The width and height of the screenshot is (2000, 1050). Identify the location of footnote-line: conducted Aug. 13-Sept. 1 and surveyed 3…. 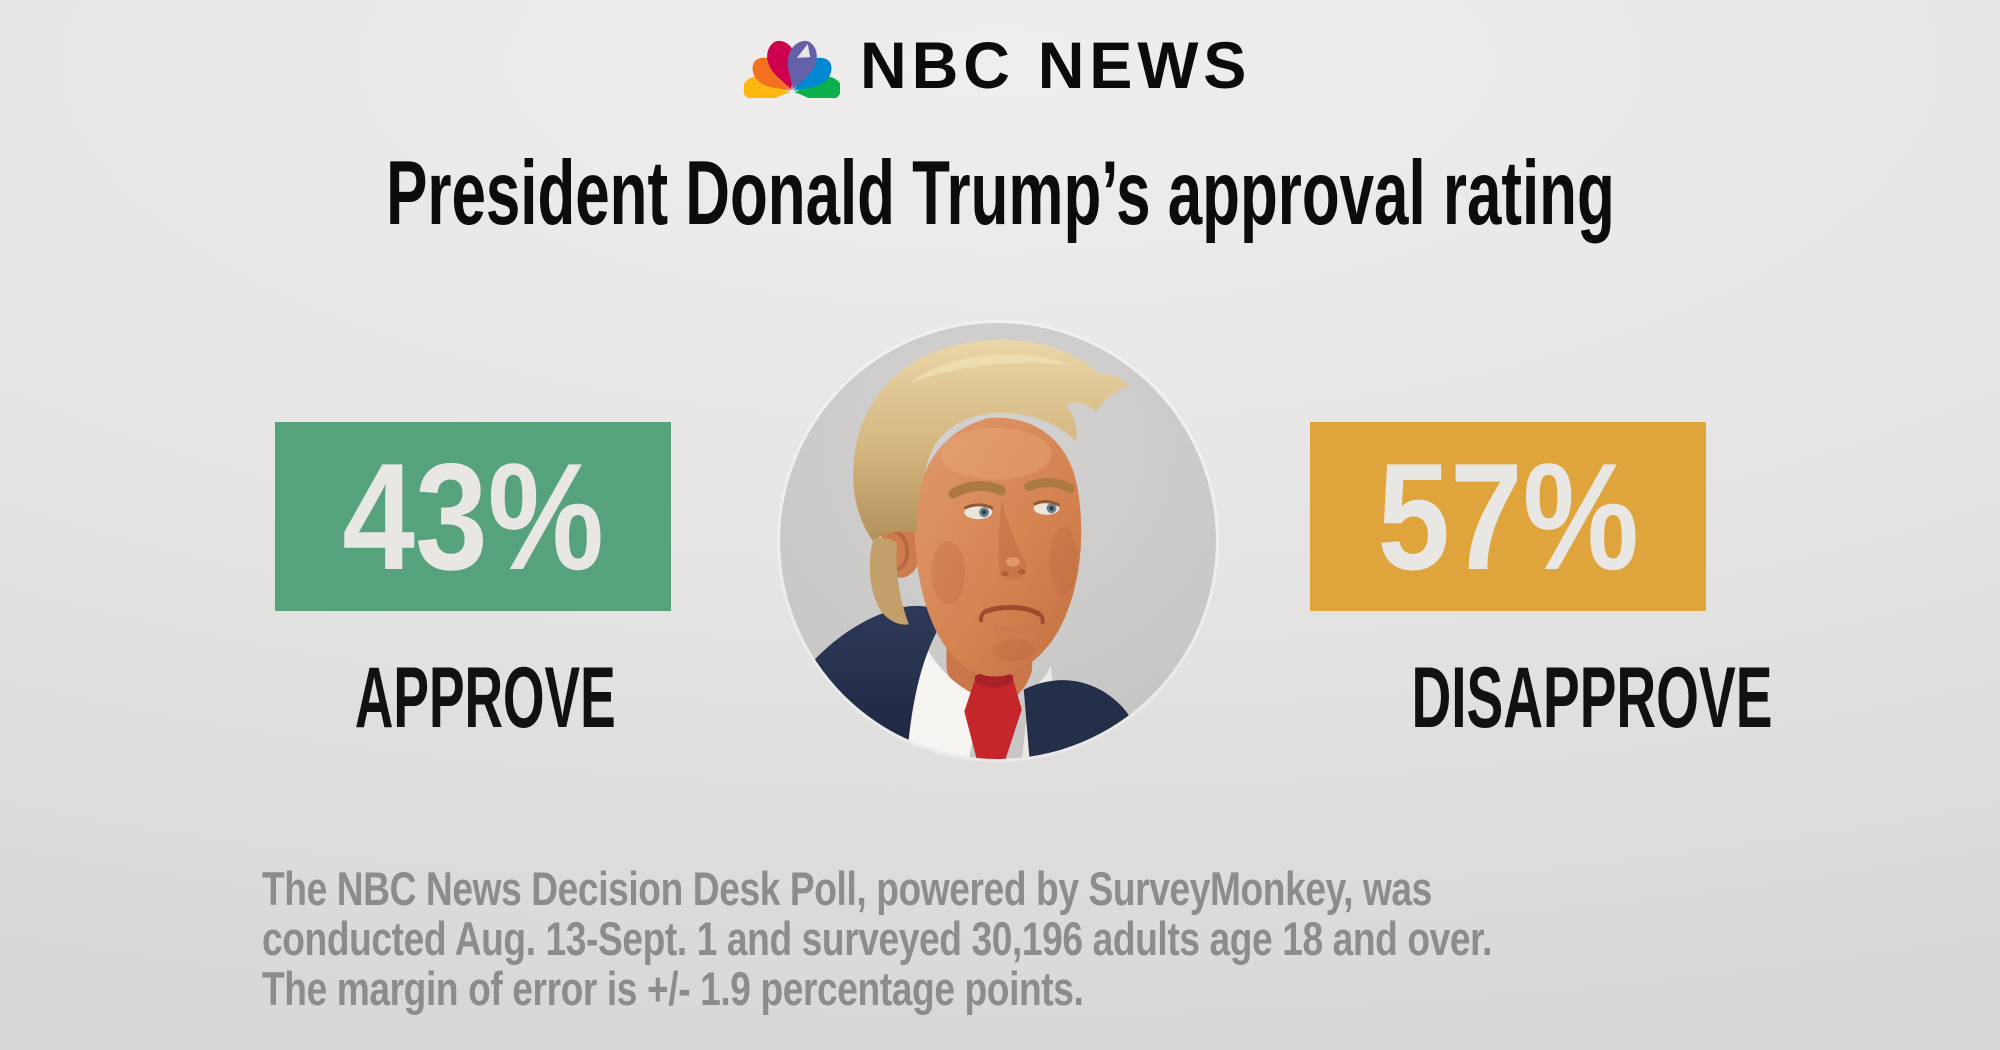
(877, 938).